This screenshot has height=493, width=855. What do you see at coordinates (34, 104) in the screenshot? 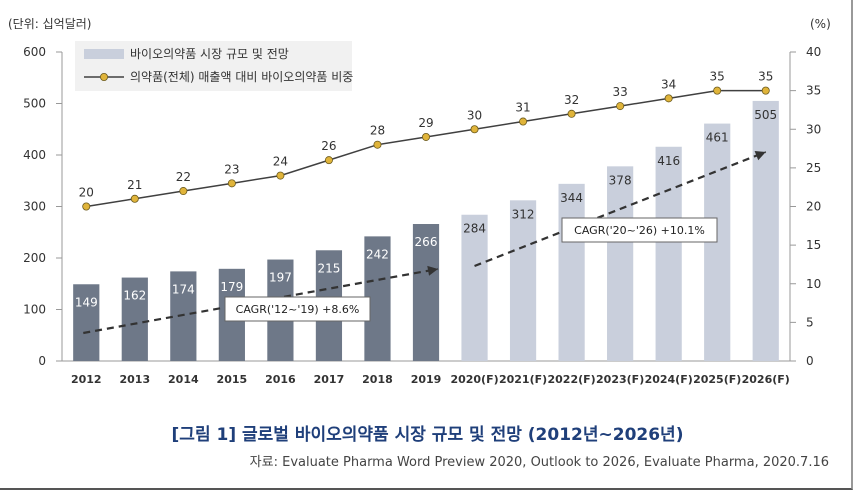
I see `y-left-tick-label: 500` at bounding box center [34, 104].